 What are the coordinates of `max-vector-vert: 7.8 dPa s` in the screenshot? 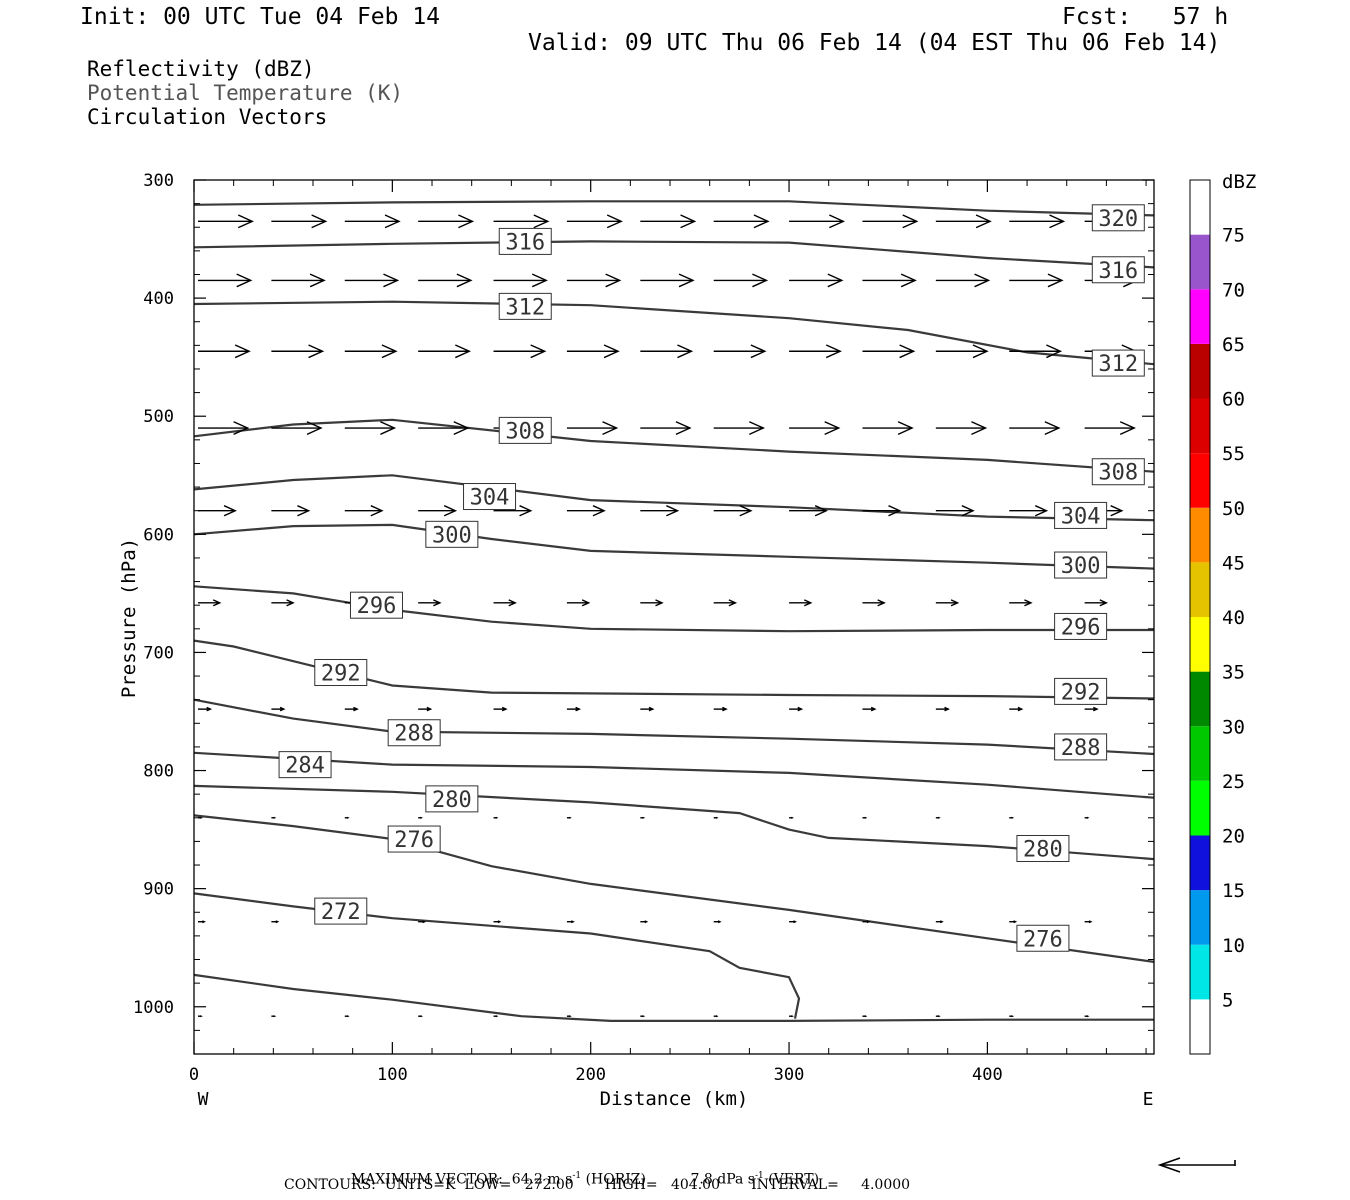 It's located at (722, 1179).